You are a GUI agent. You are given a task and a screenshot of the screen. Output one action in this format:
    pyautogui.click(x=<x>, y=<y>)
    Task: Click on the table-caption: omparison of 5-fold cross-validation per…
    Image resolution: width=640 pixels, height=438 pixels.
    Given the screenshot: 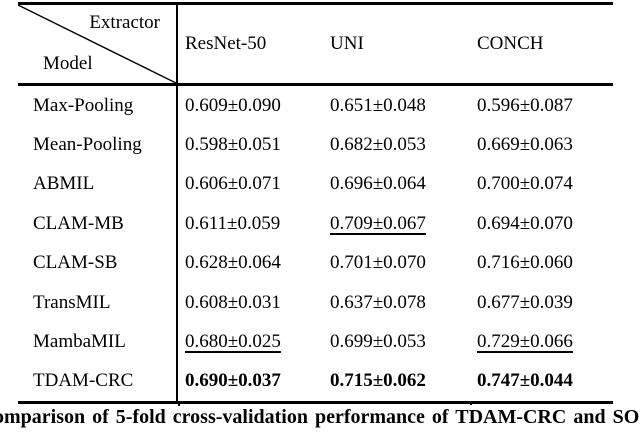 What is the action you would take?
    pyautogui.click(x=320, y=417)
    